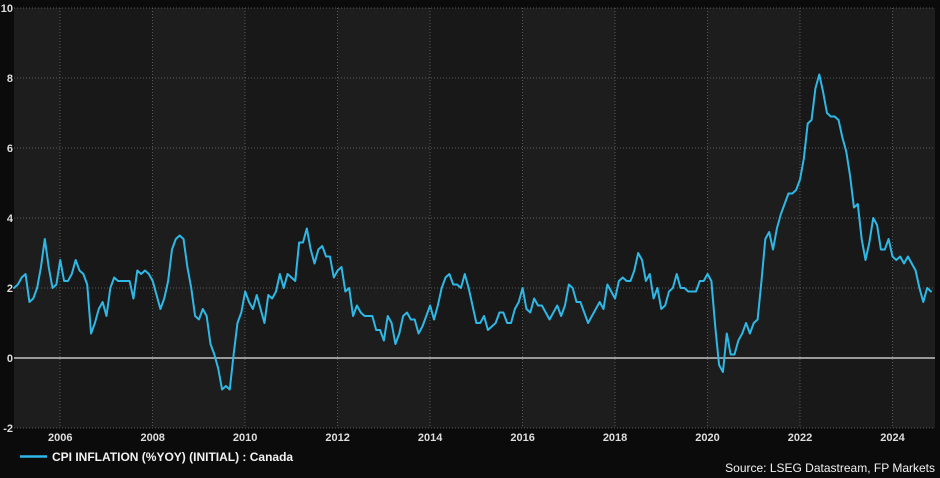 Image resolution: width=940 pixels, height=478 pixels. I want to click on x-tick-label: 2012, so click(337, 438).